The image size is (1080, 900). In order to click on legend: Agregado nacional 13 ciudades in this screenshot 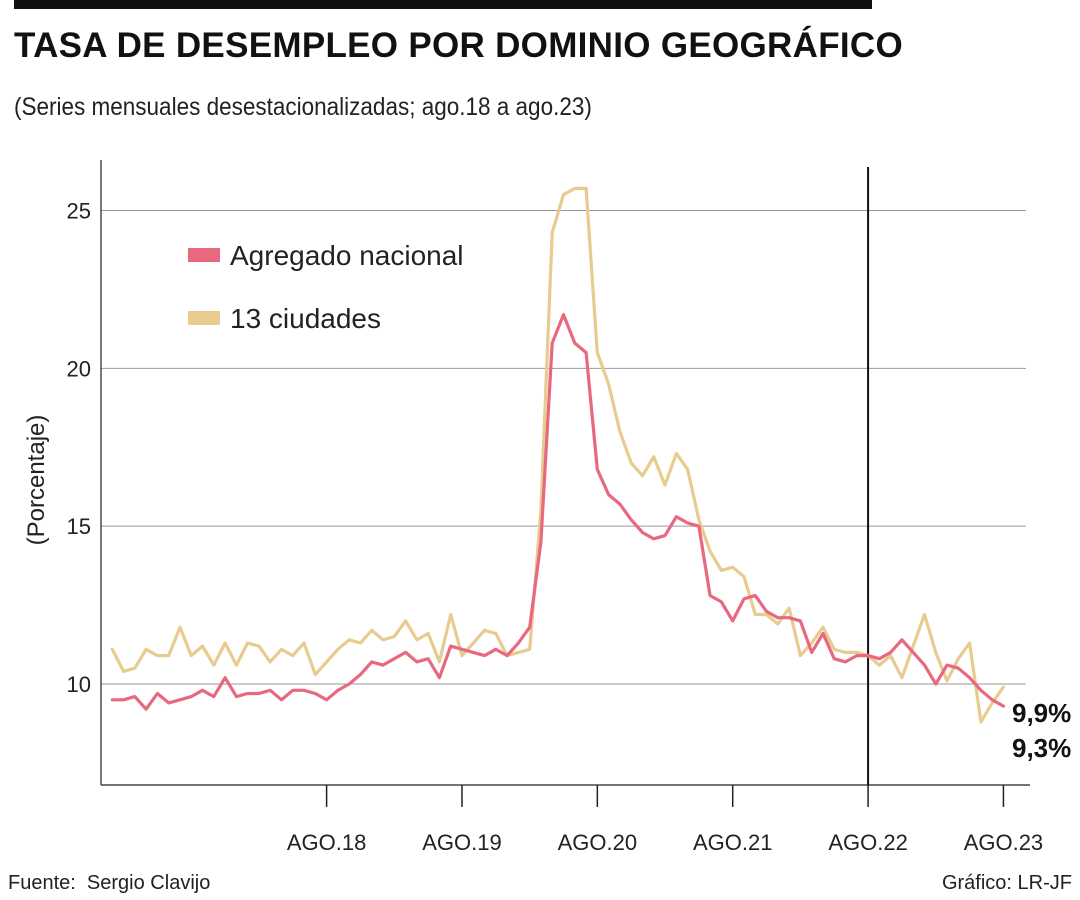, I will do `click(326, 287)`.